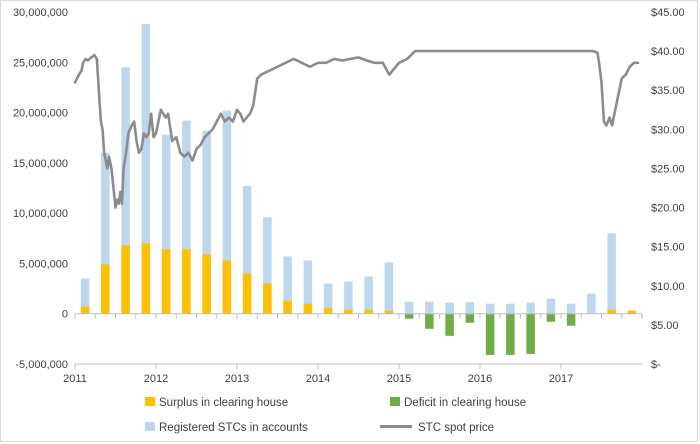 The width and height of the screenshot is (700, 444). What do you see at coordinates (668, 287) in the screenshot?
I see `y-right-tick-label-2: $10.00` at bounding box center [668, 287].